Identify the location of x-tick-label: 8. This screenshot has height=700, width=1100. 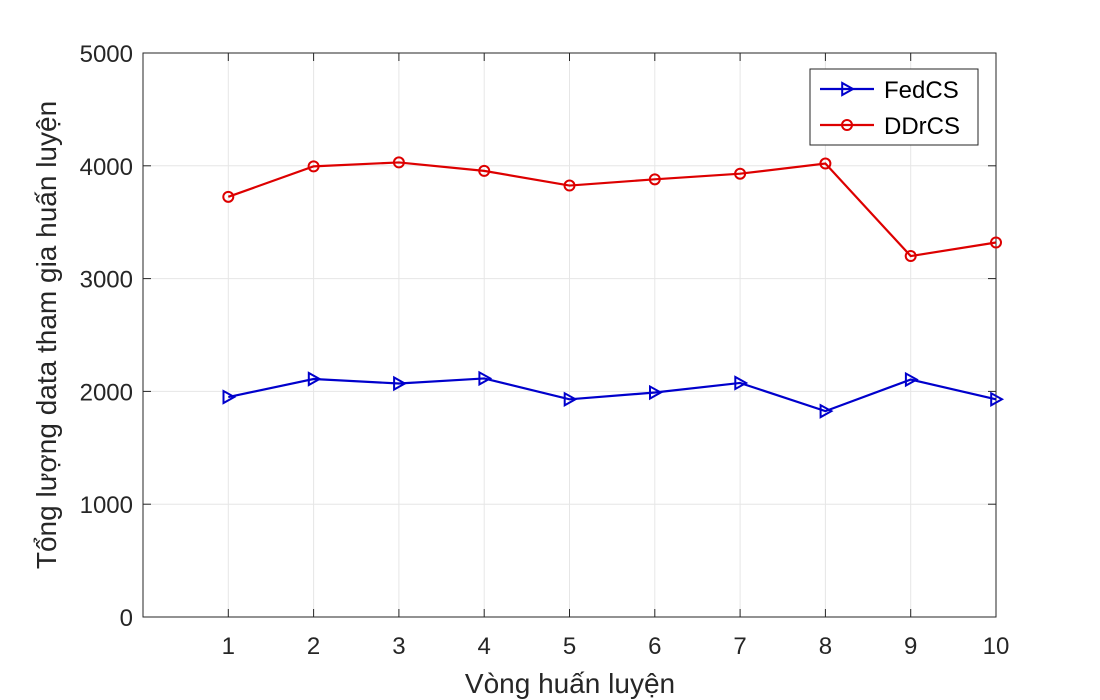
(825, 646).